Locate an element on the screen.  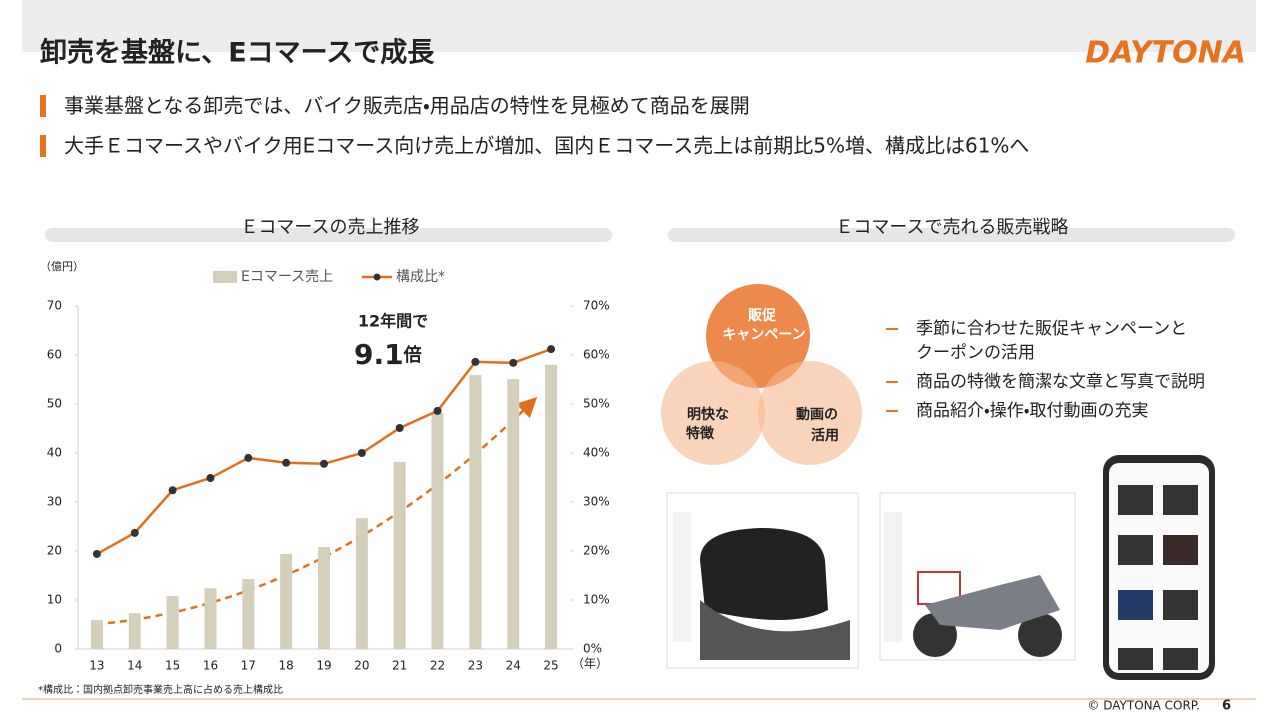
legend-label: Eコマース売上 is located at coordinates (287, 277).